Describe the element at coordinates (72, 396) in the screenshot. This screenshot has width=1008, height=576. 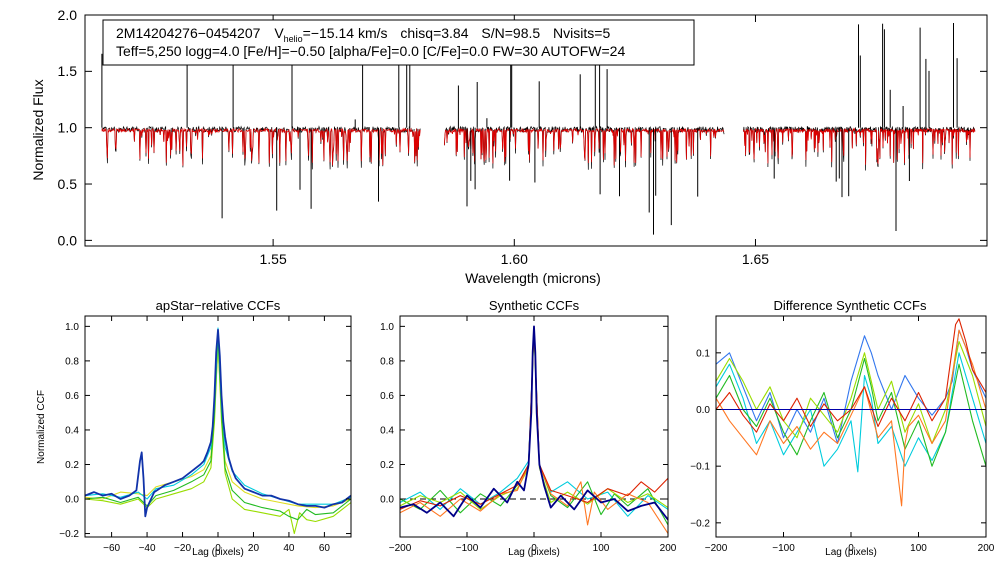
I see `apstar-ytick-label: 0.6` at that location.